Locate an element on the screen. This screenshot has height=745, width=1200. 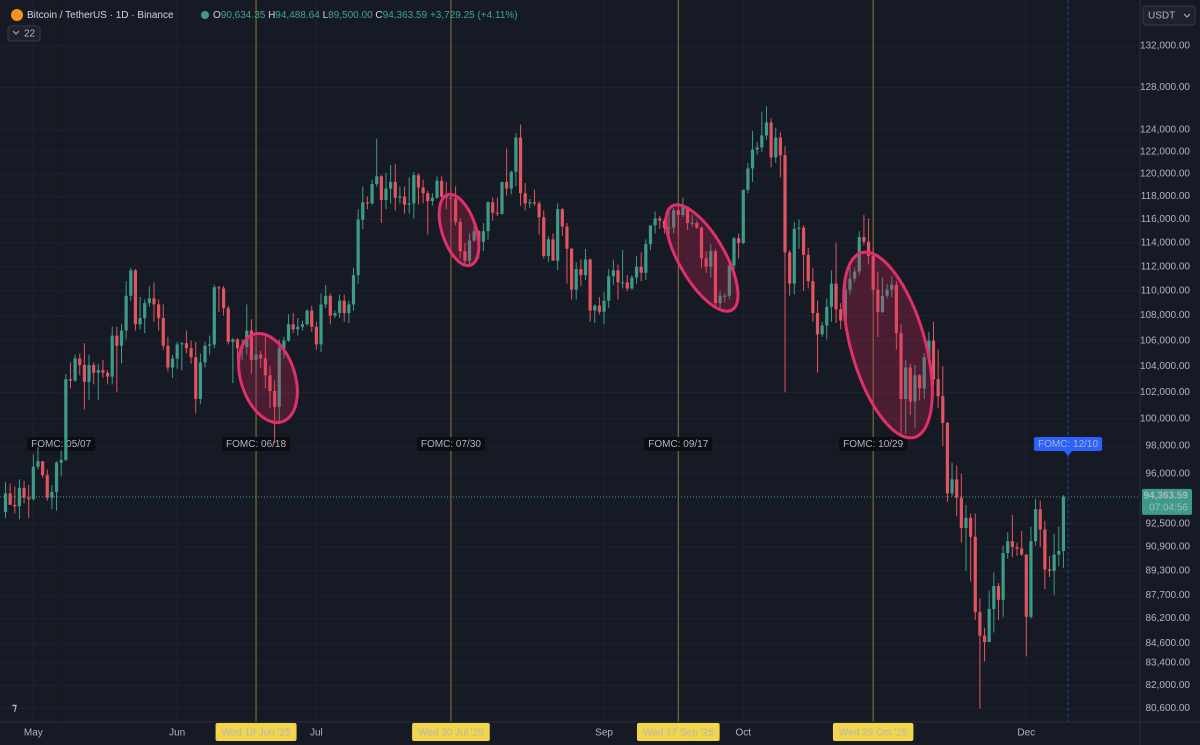
y-tick-label: 108,000.00 is located at coordinates (1165, 315).